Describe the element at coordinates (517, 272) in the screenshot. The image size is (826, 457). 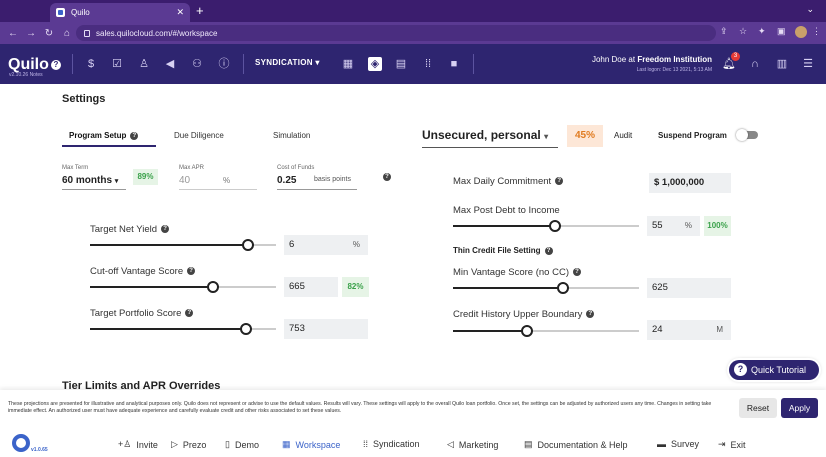
I see `min-vantage-label: Min Vantage Score (no CC)?` at that location.